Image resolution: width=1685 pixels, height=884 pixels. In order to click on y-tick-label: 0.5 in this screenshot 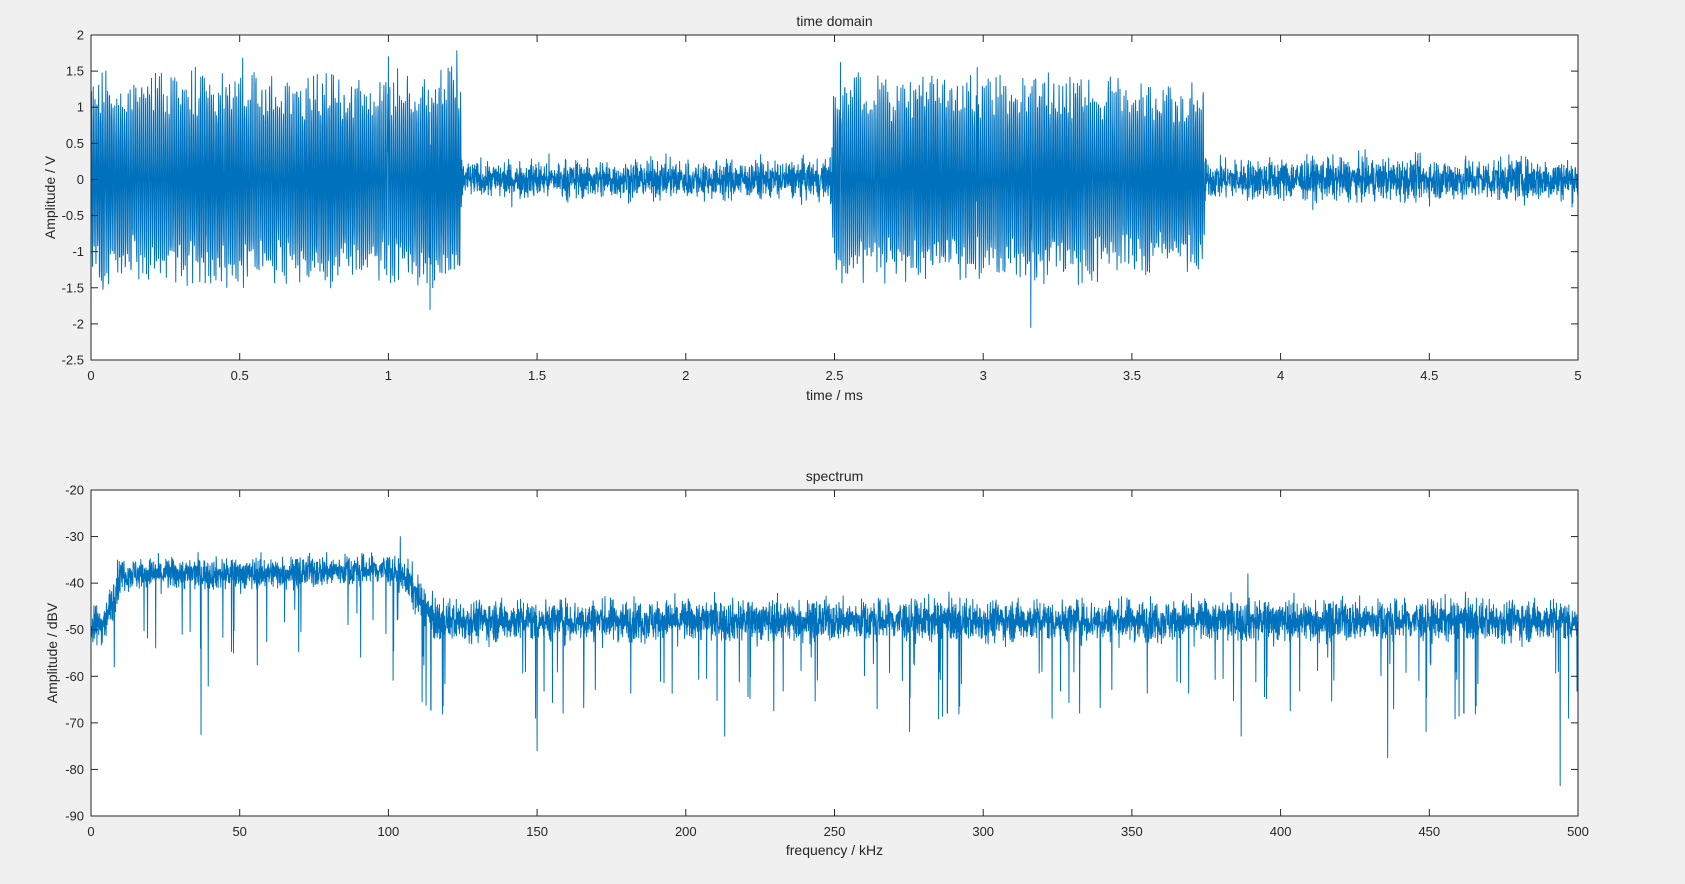, I will do `click(75, 143)`.